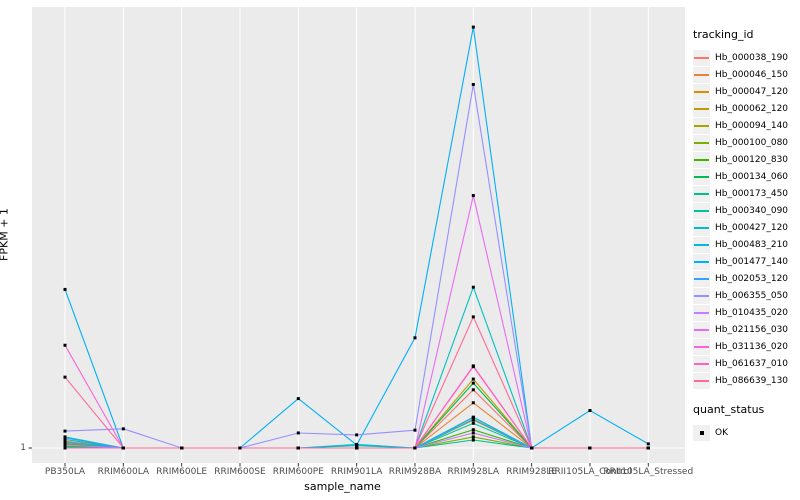 Image resolution: width=800 pixels, height=500 pixels. Describe the element at coordinates (721, 432) in the screenshot. I see `point-legend-item-label: OK` at that location.